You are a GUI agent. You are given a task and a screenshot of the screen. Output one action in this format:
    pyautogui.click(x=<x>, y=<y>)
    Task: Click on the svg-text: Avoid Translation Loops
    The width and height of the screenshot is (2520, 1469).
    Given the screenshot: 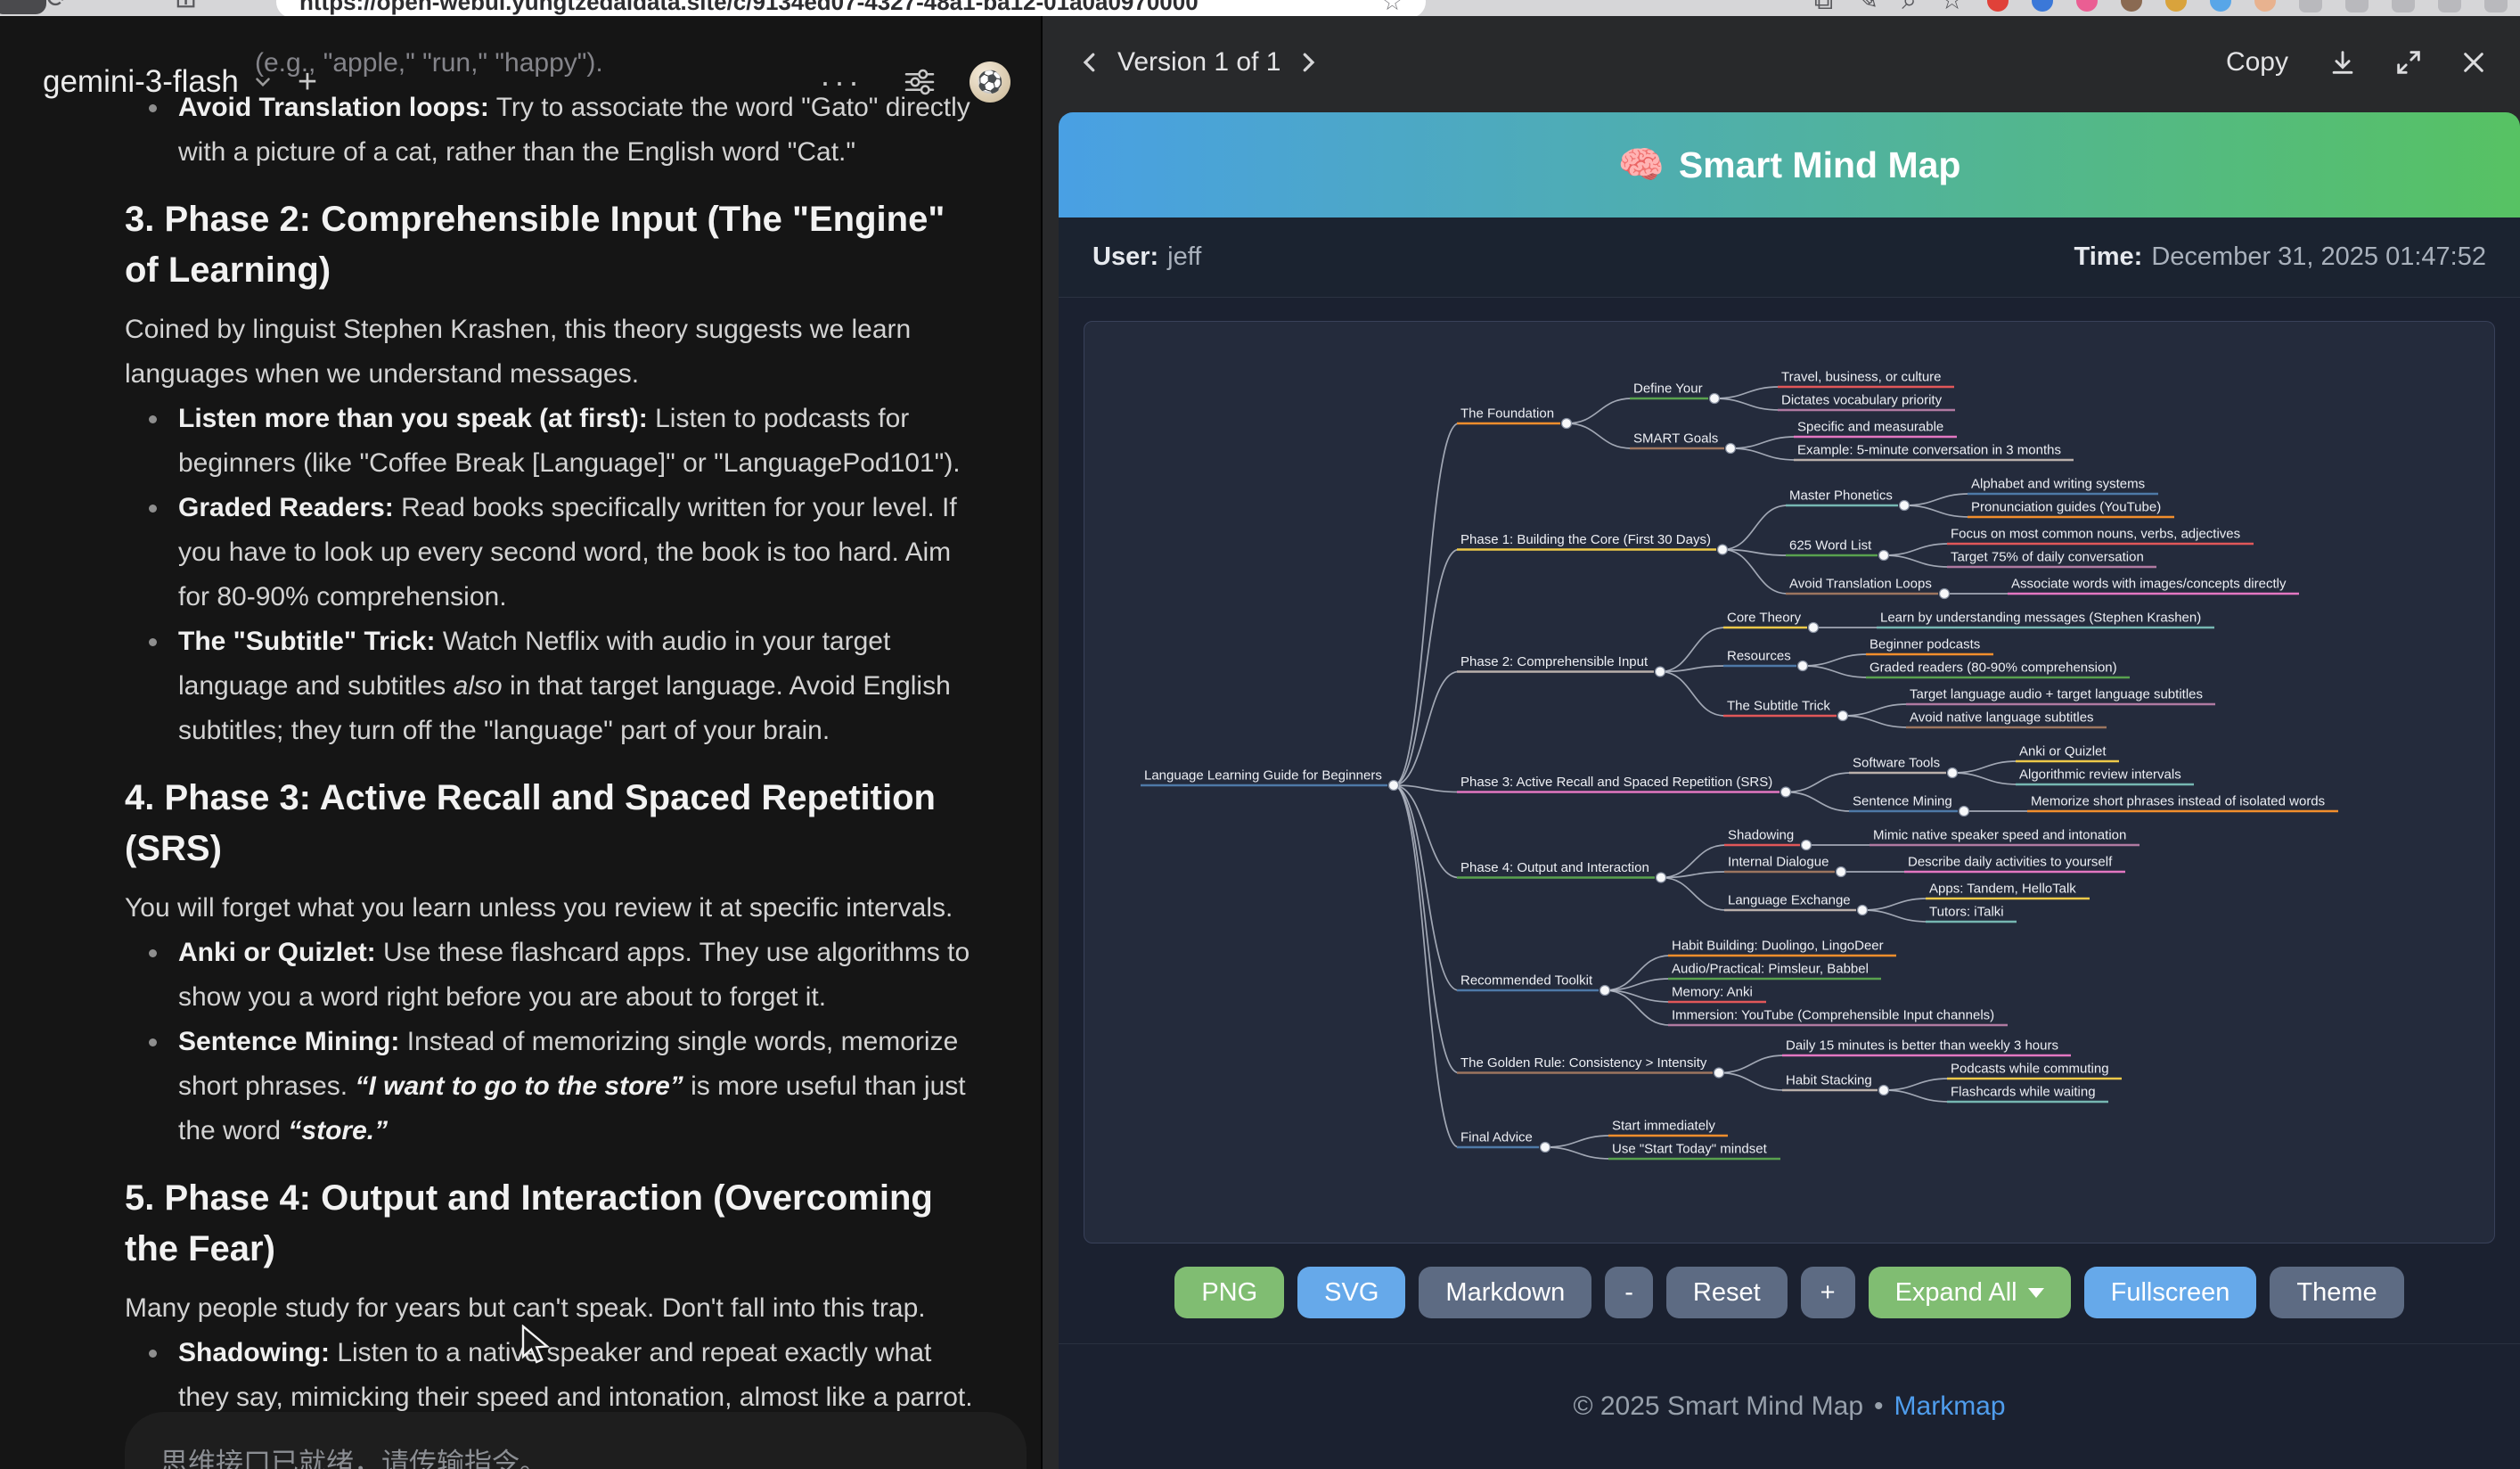 What is the action you would take?
    pyautogui.click(x=1861, y=584)
    